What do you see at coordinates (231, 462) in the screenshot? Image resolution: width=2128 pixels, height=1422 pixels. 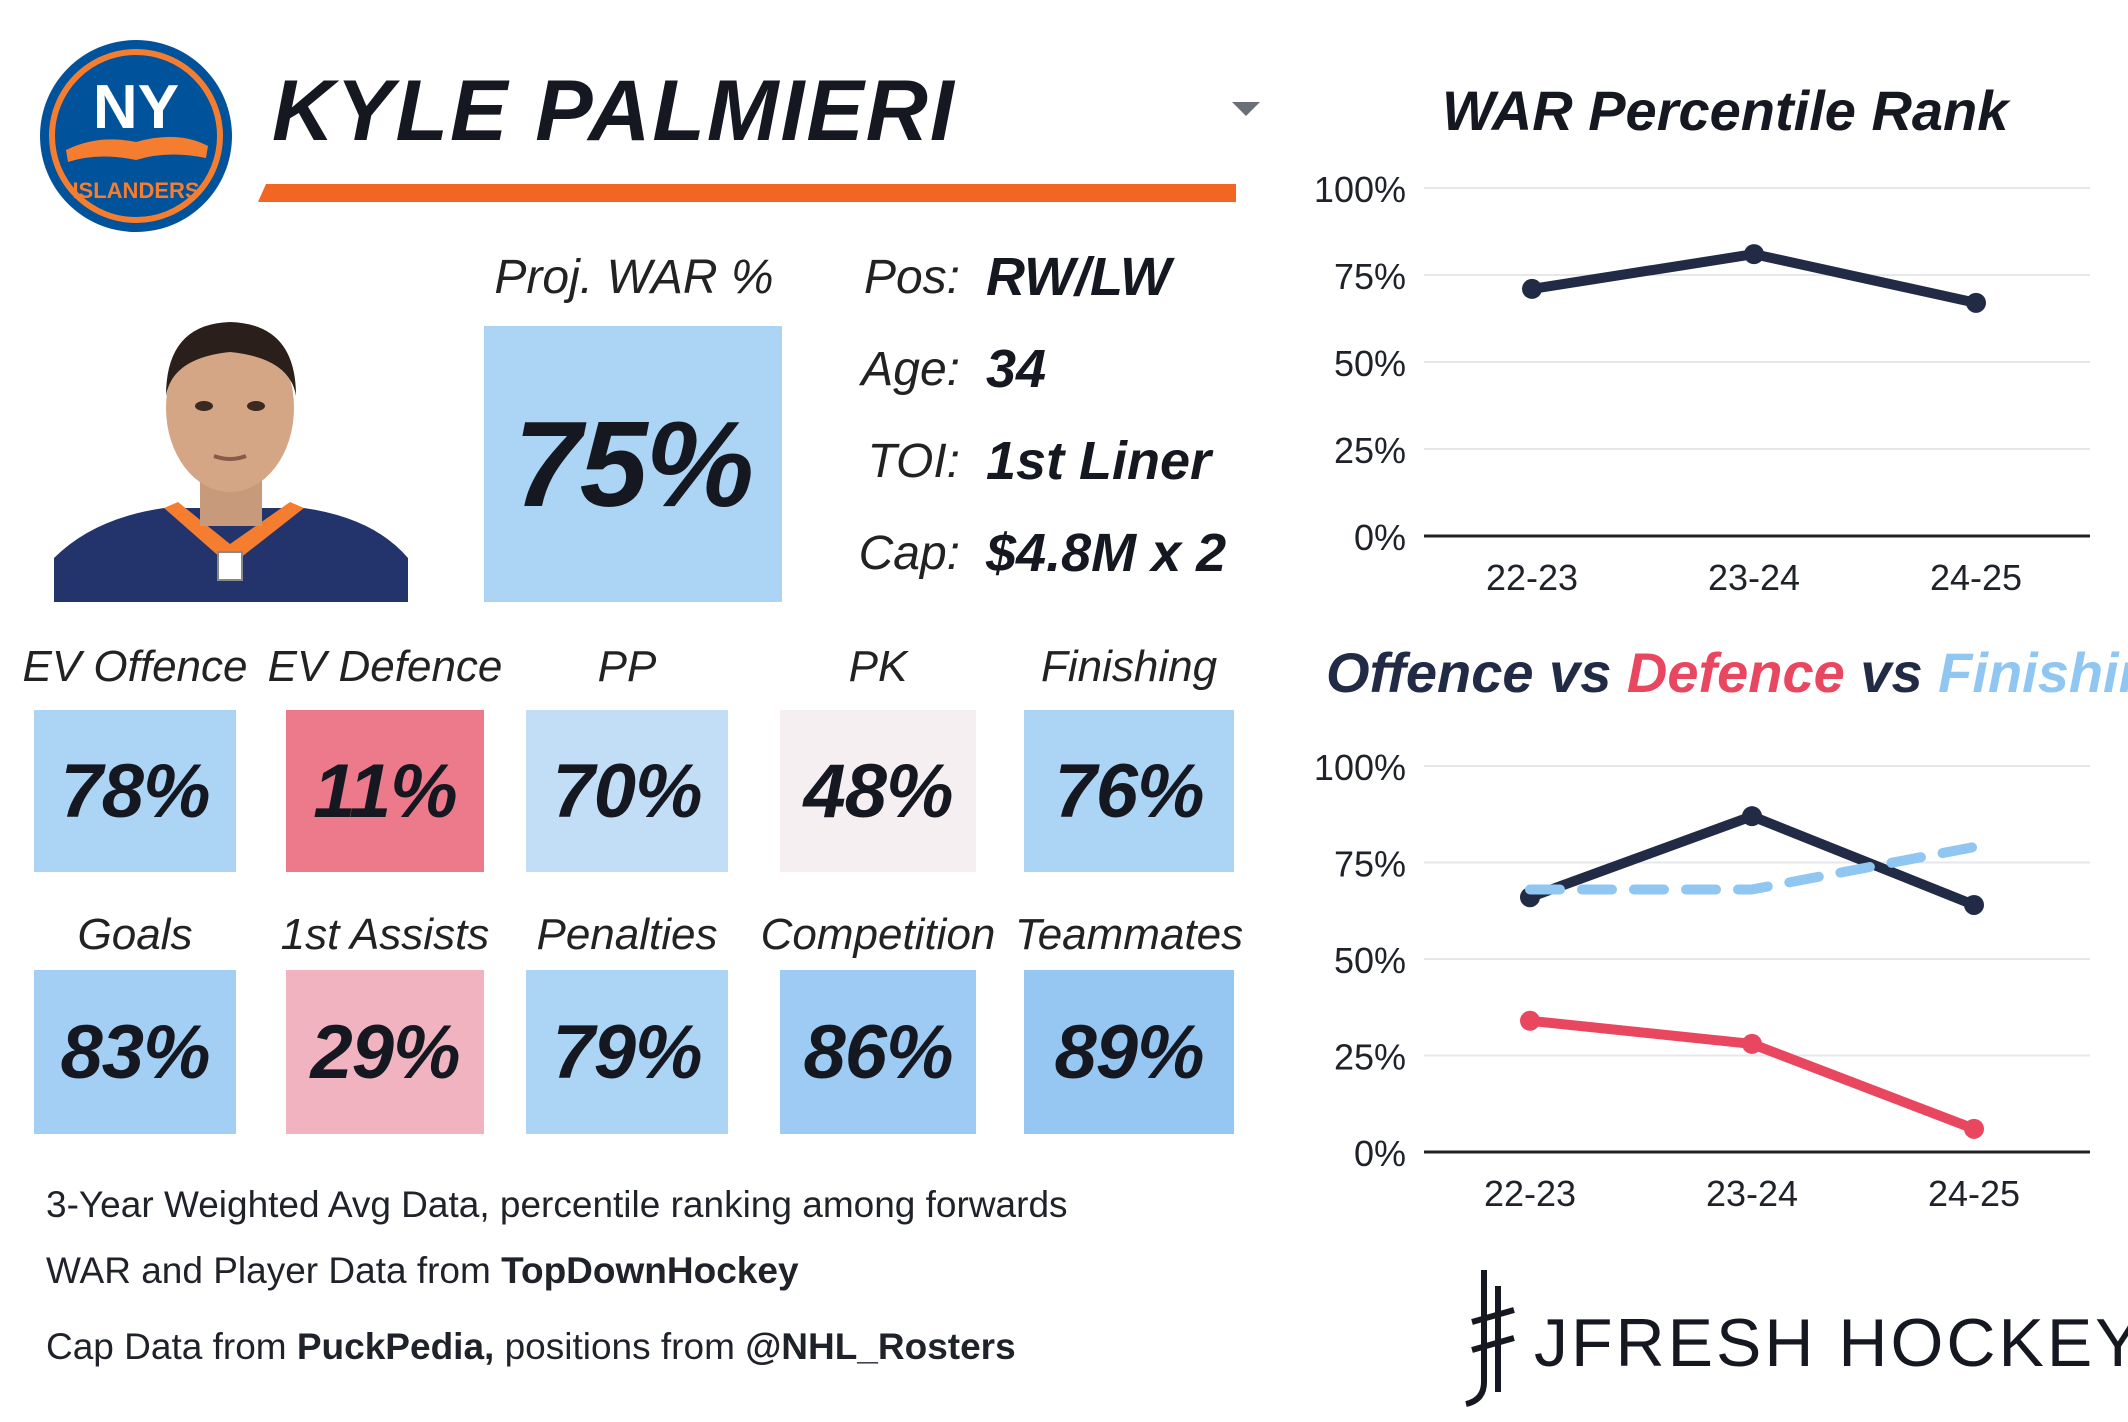 I see `player-headshot` at bounding box center [231, 462].